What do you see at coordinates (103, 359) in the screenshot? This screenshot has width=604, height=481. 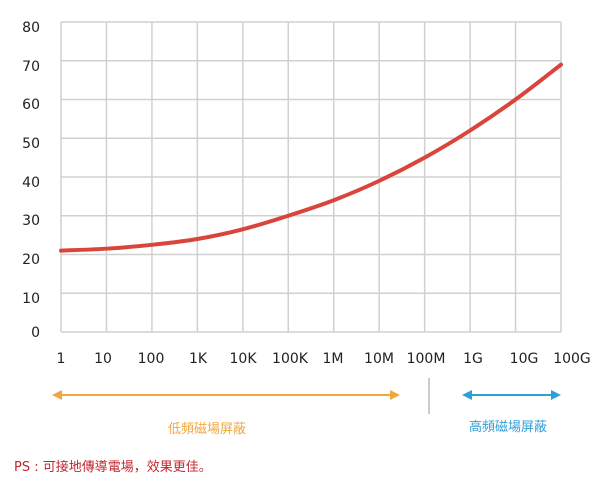 I see `x-tick: 10` at bounding box center [103, 359].